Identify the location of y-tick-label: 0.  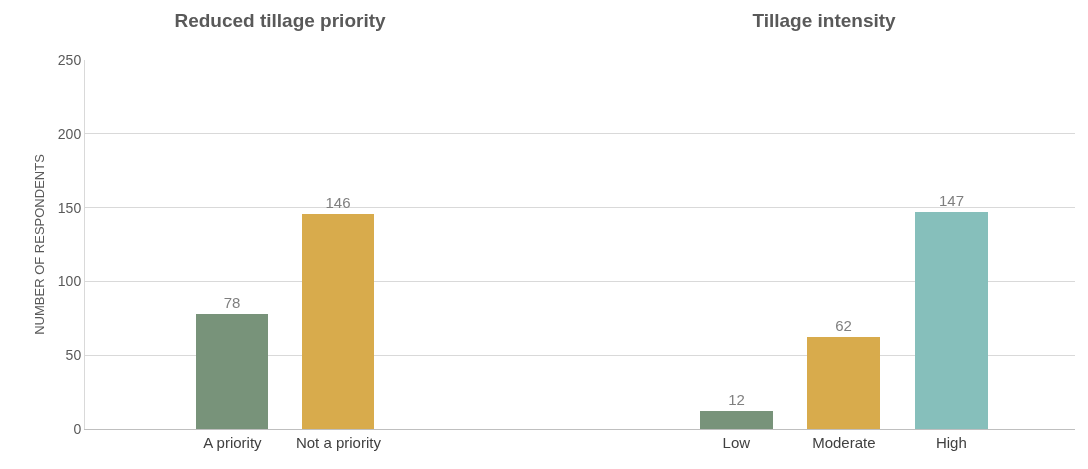
(77, 428).